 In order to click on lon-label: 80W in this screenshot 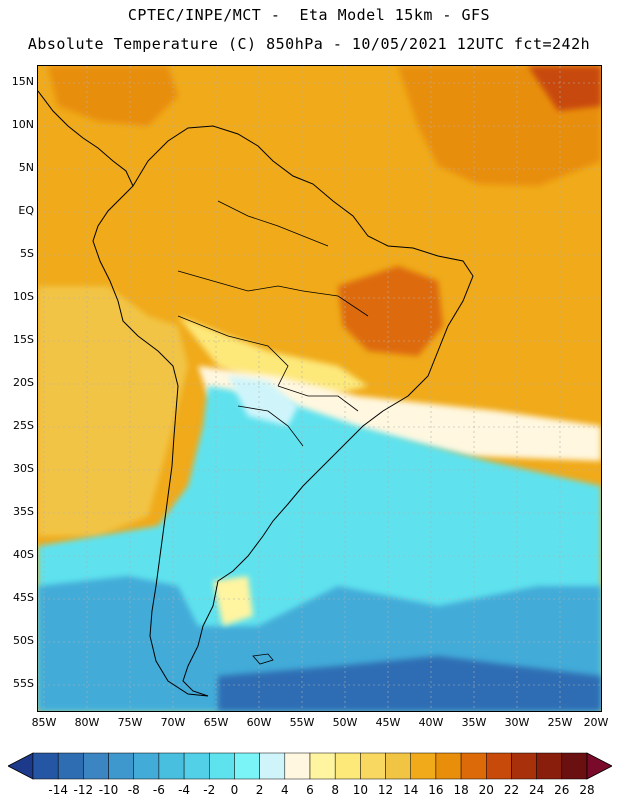, I will do `click(87, 722)`.